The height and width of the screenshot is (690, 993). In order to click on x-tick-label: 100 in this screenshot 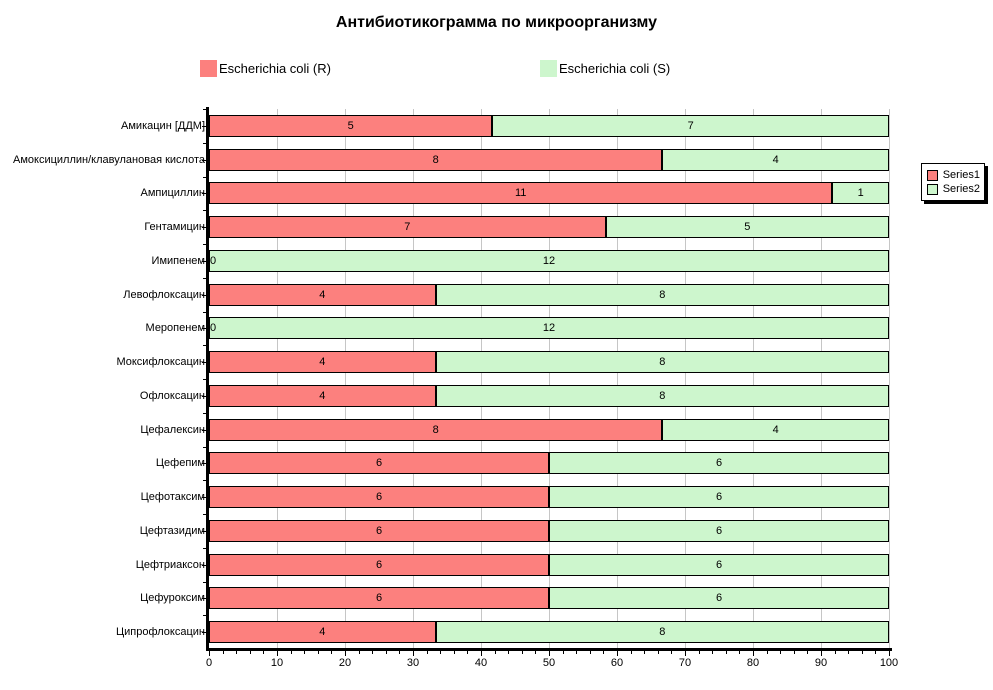, I will do `click(889, 663)`.